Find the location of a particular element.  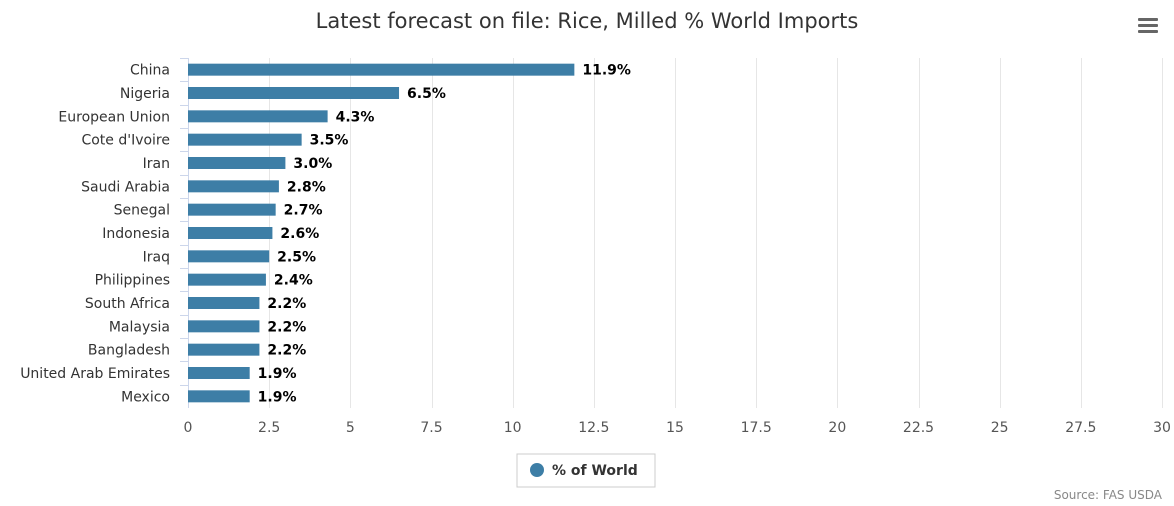

category-label: Philippines is located at coordinates (132, 281).